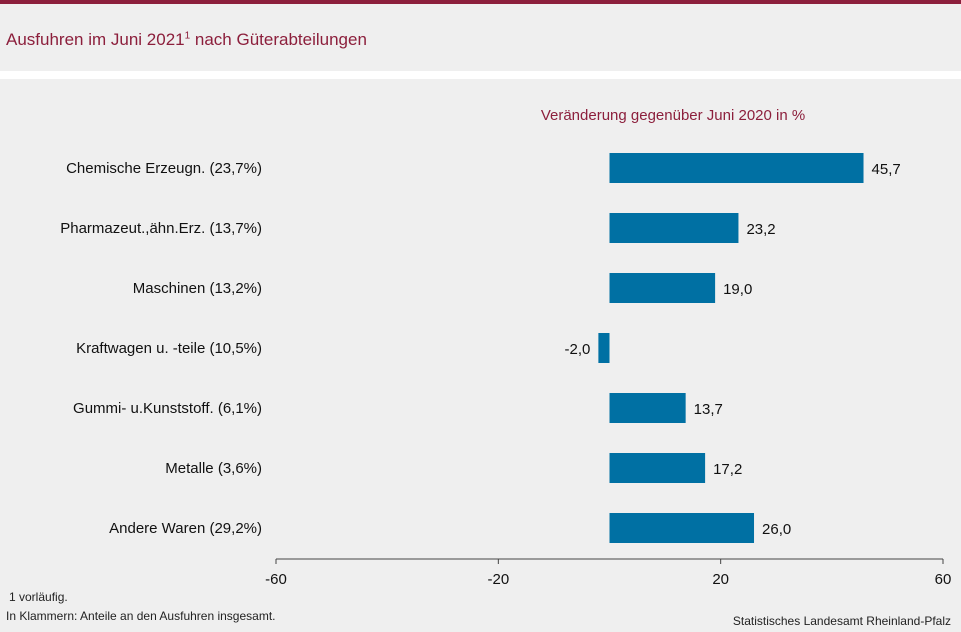  I want to click on data-label: 45,7, so click(886, 169).